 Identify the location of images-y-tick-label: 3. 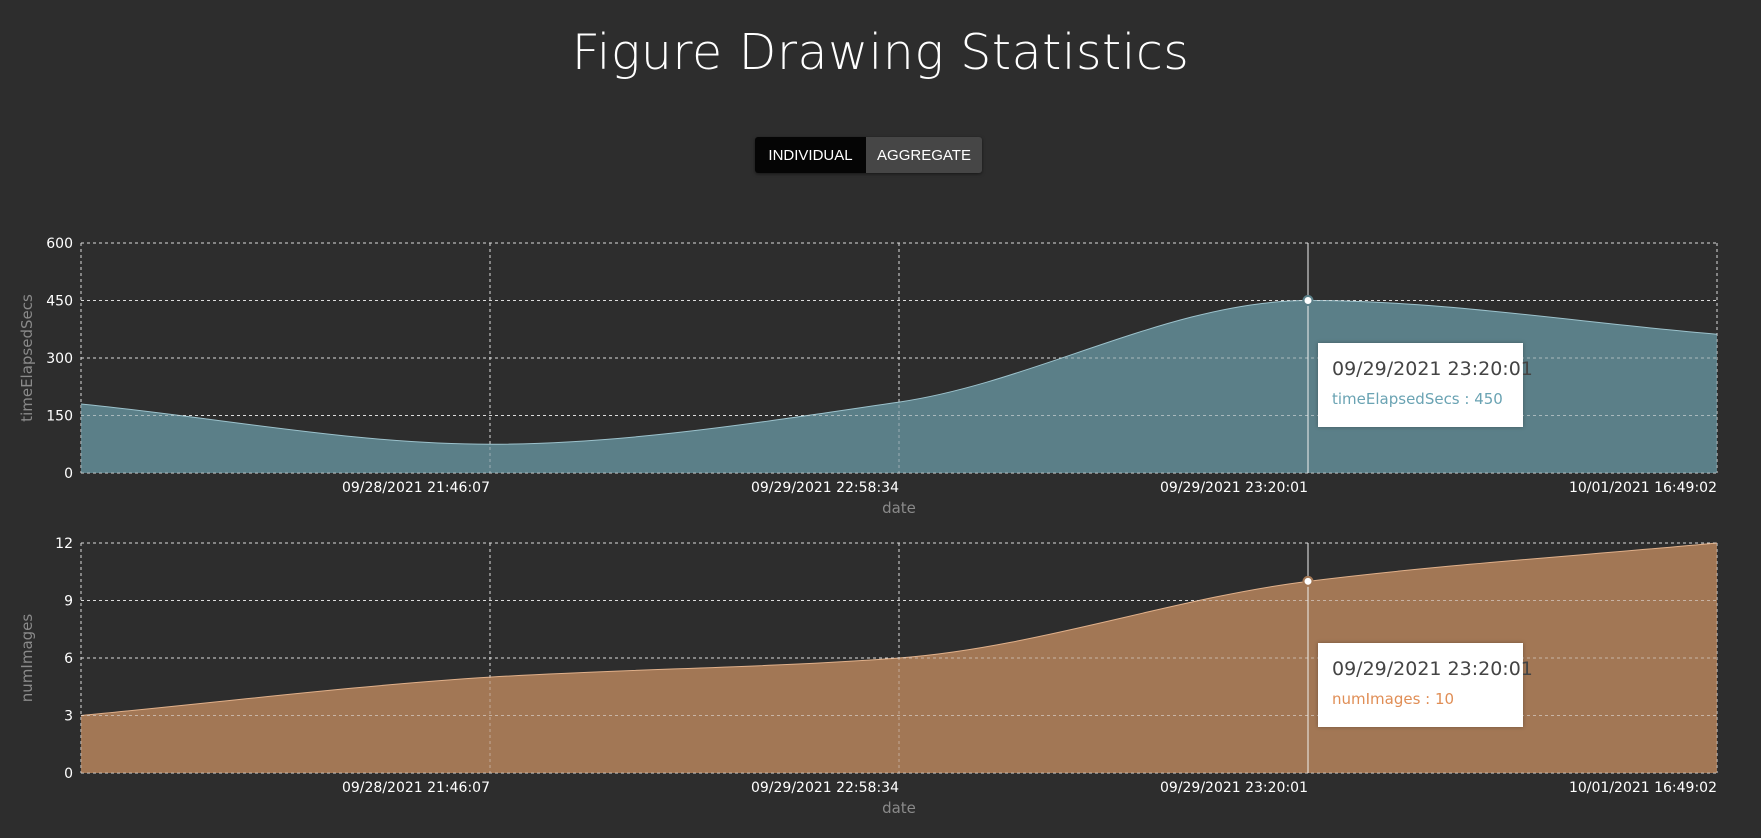
(68, 717).